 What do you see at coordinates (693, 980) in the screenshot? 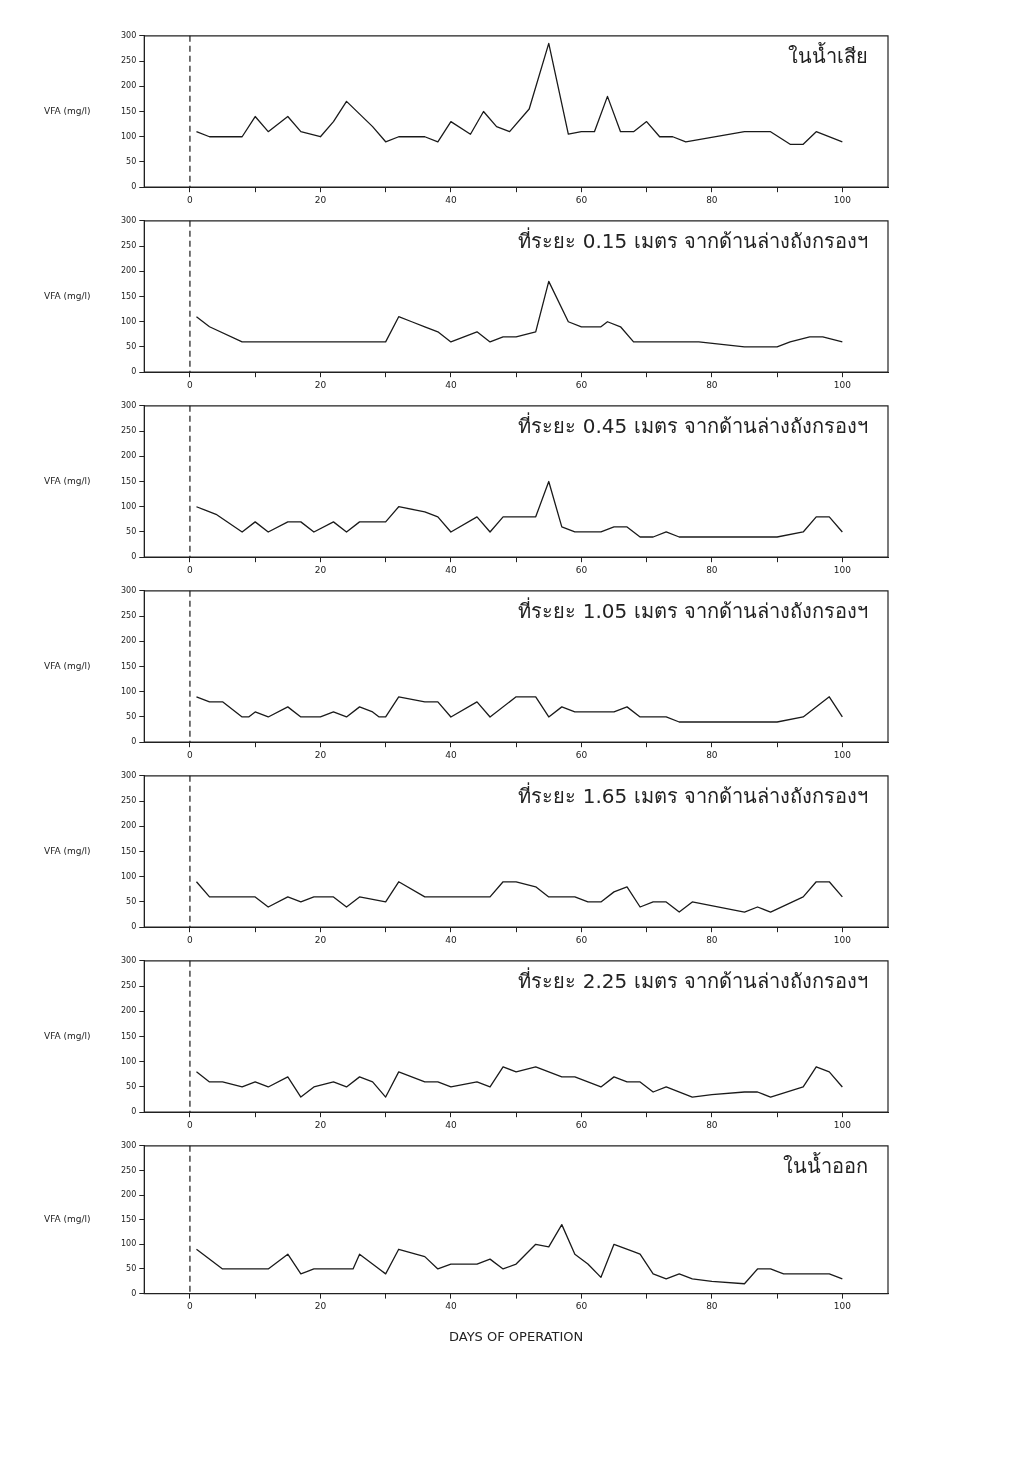
I see `annotation: ที่ระยะ 2.25 เมตร จากด้านล่างถังกรองฯ` at bounding box center [693, 980].